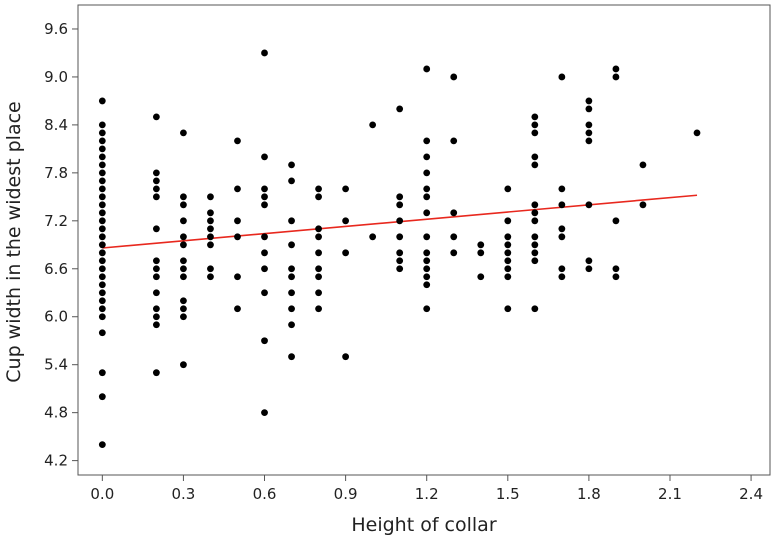 This screenshot has width=774, height=543. I want to click on x-tick-label: 2.1, so click(670, 494).